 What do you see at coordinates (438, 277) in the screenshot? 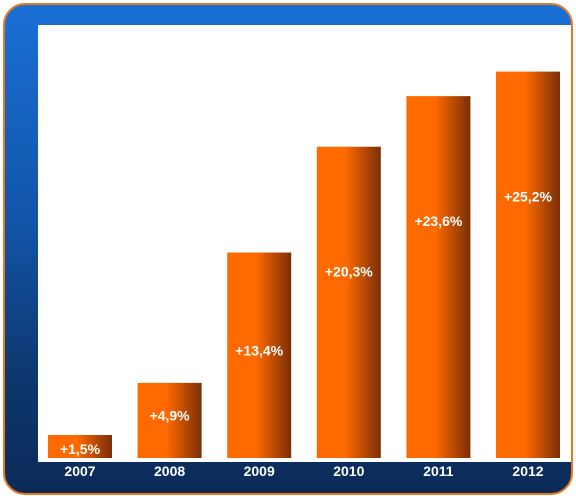
I see `bar-2011` at bounding box center [438, 277].